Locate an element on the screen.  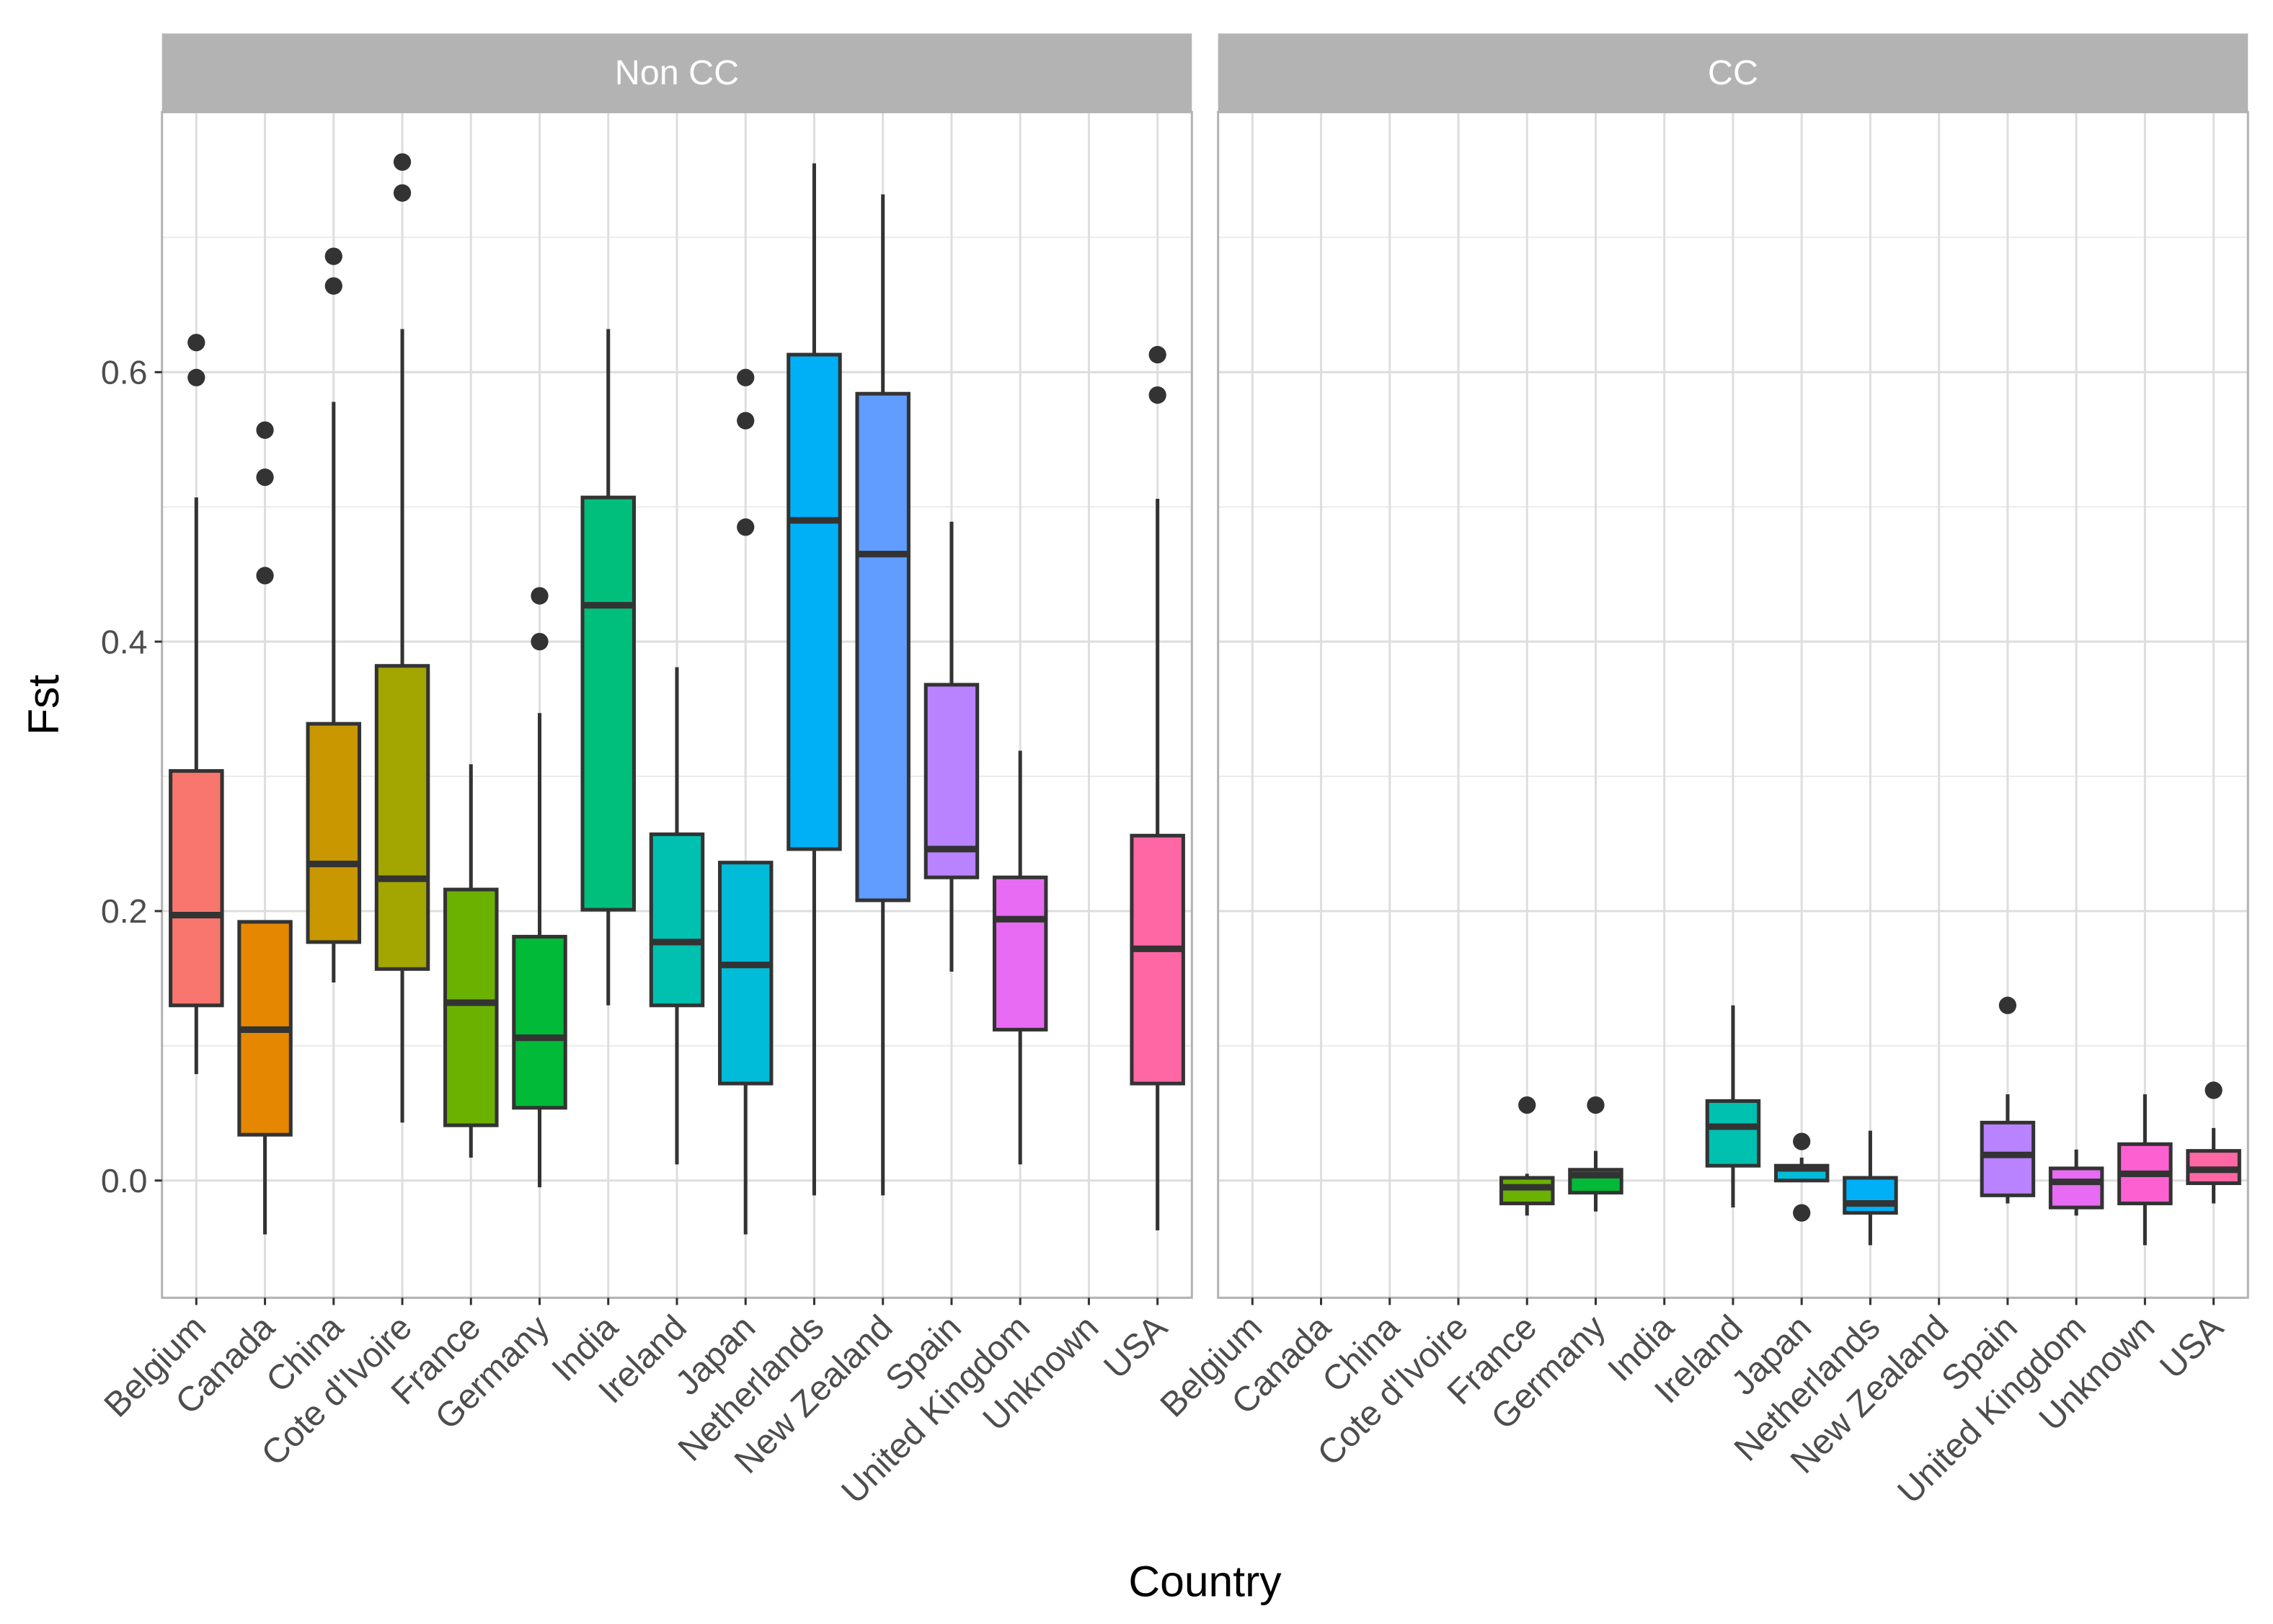
y-tick-label: 0.0 is located at coordinates (124, 1180).